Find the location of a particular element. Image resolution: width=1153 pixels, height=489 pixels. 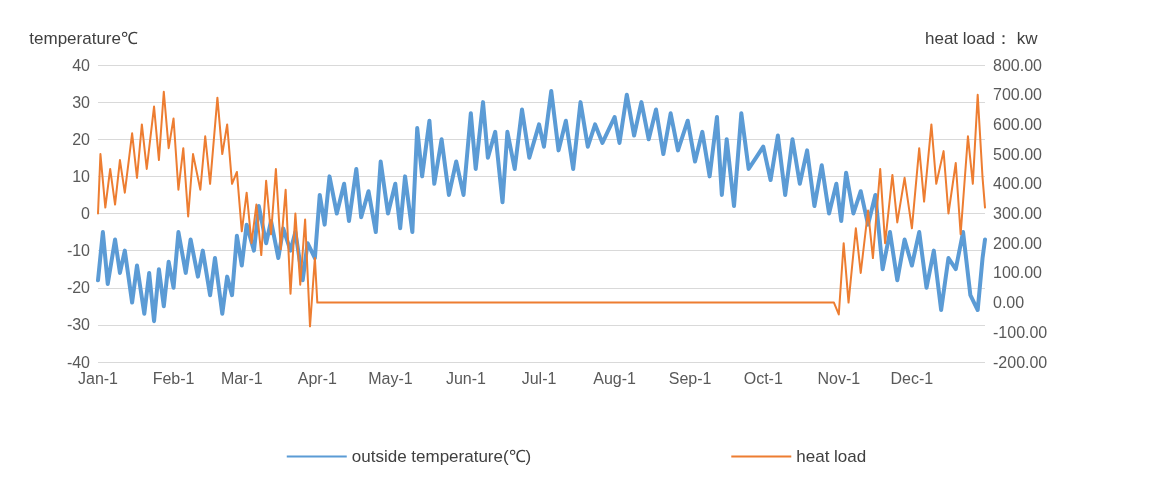

x-tick-label: Feb-1 is located at coordinates (173, 378).